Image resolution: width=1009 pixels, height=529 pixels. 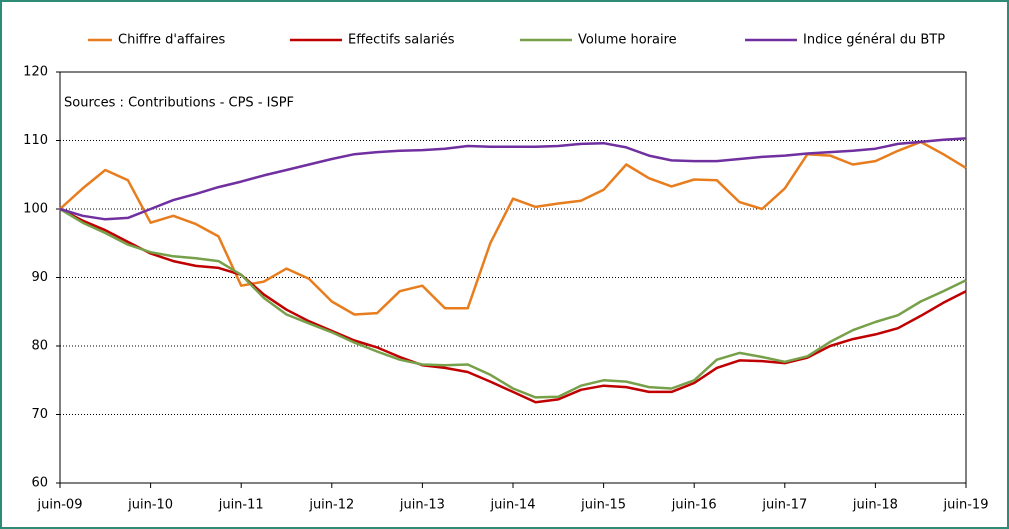 I want to click on annotation: Sources : Contributions - CPS - ISPF, so click(x=179, y=103).